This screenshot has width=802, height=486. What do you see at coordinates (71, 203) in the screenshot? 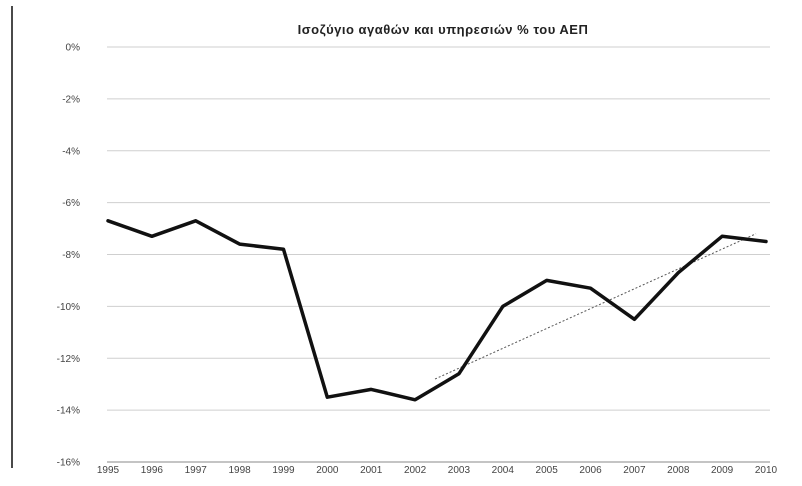
I see `y-tick-label: -6%` at bounding box center [71, 203].